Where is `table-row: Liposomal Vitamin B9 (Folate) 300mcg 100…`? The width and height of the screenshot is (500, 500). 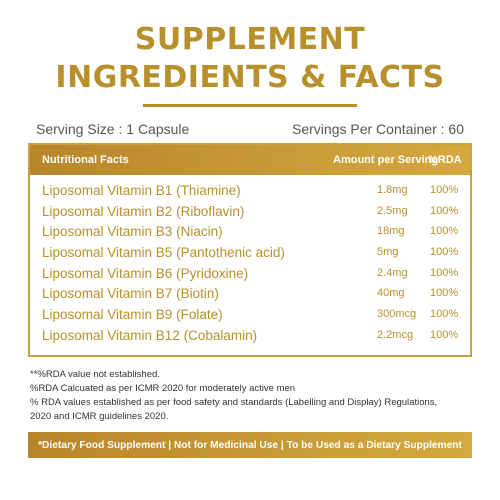
table-row: Liposomal Vitamin B9 (Folate) 300mcg 100… is located at coordinates (250, 315).